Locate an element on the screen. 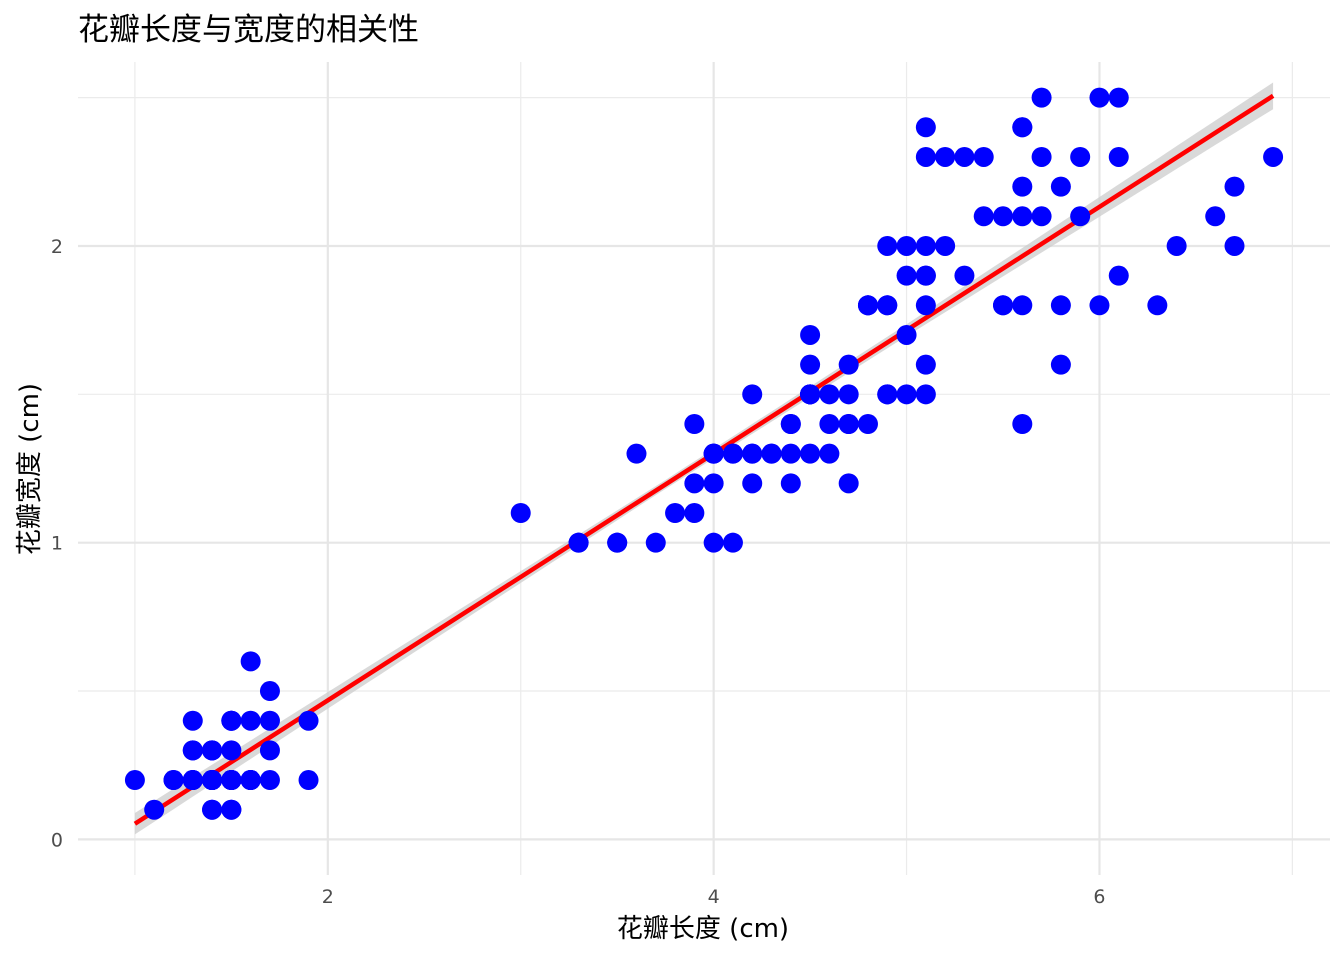 The width and height of the screenshot is (1344, 960). x-axis-title: 花瓣长度 (cm) is located at coordinates (703, 929).